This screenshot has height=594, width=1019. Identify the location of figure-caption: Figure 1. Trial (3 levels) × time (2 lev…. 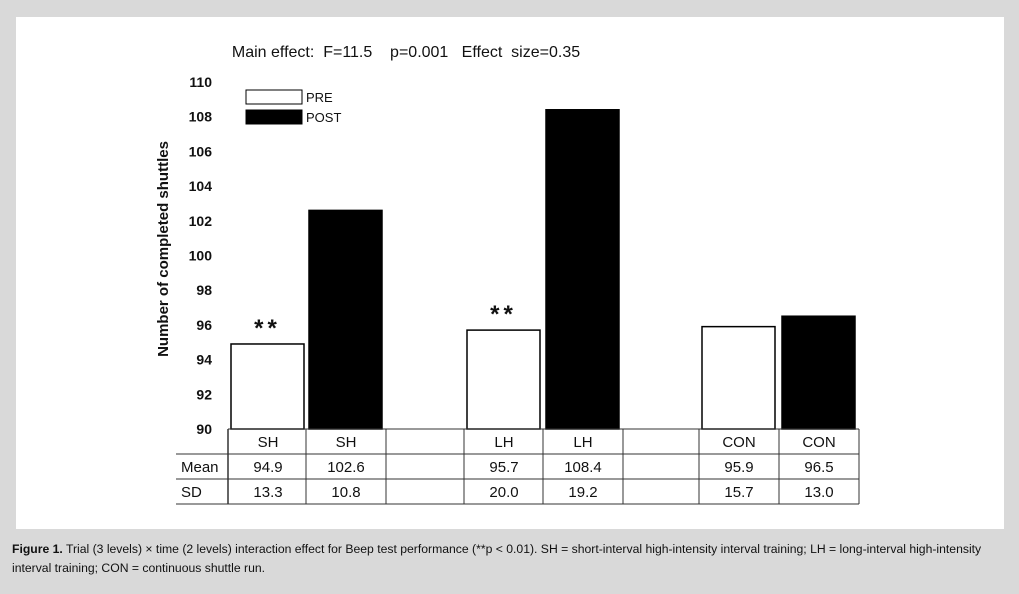
(509, 559).